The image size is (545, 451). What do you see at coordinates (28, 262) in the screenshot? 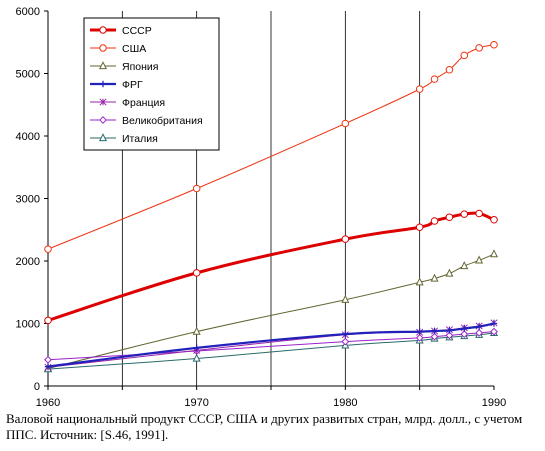
I see `y-tick-label: 2000` at bounding box center [28, 262].